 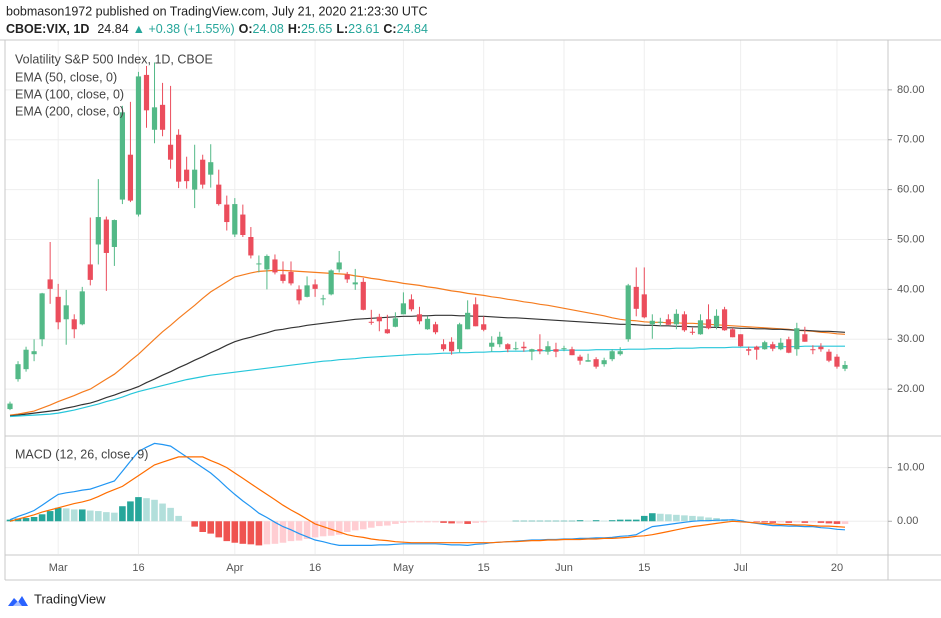 I want to click on ohlc-key: C:, so click(x=389, y=29).